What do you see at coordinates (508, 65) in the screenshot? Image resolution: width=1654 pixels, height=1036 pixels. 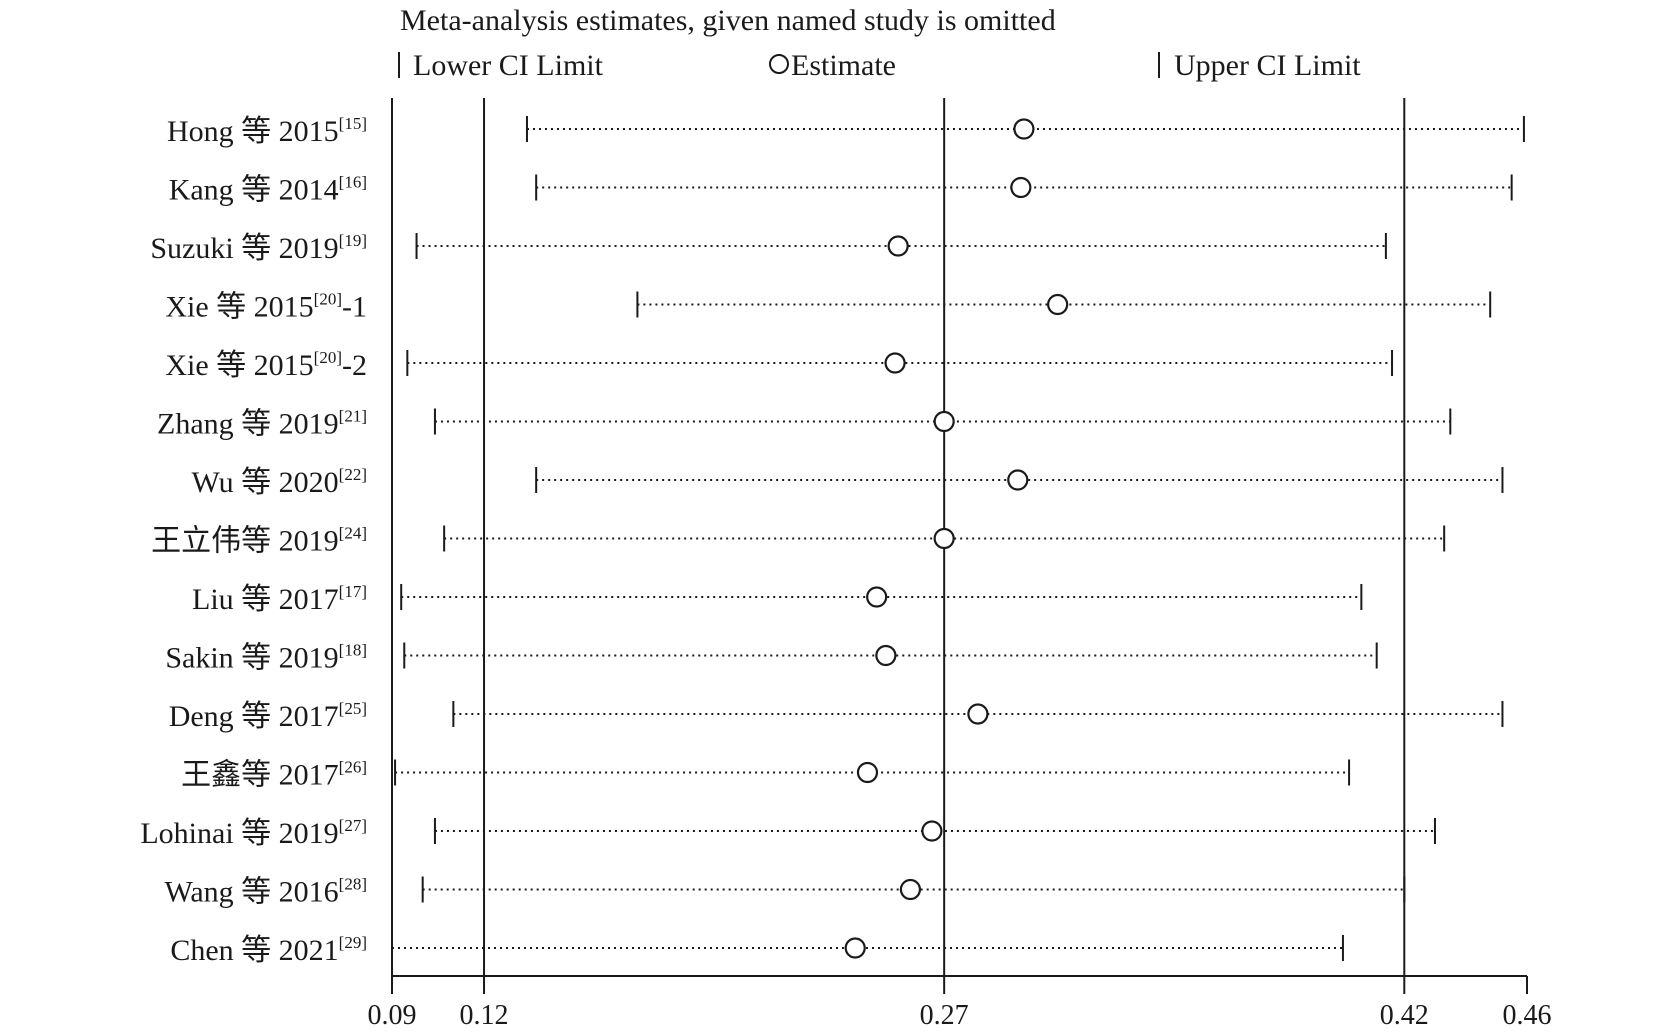 I see `legend-lower-label: Lower CI Limit` at bounding box center [508, 65].